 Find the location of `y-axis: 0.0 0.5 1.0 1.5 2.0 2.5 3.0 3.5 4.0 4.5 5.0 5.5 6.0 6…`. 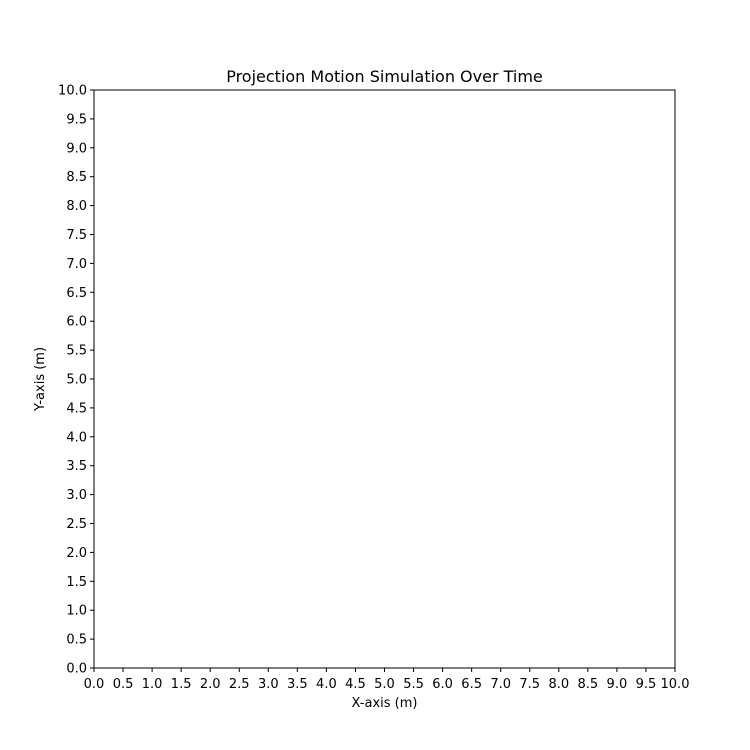

y-axis: 0.0 0.5 1.0 1.5 2.0 2.5 3.0 3.5 4.0 4.5 5.0 5.5 6.0 6… is located at coordinates (76, 380).